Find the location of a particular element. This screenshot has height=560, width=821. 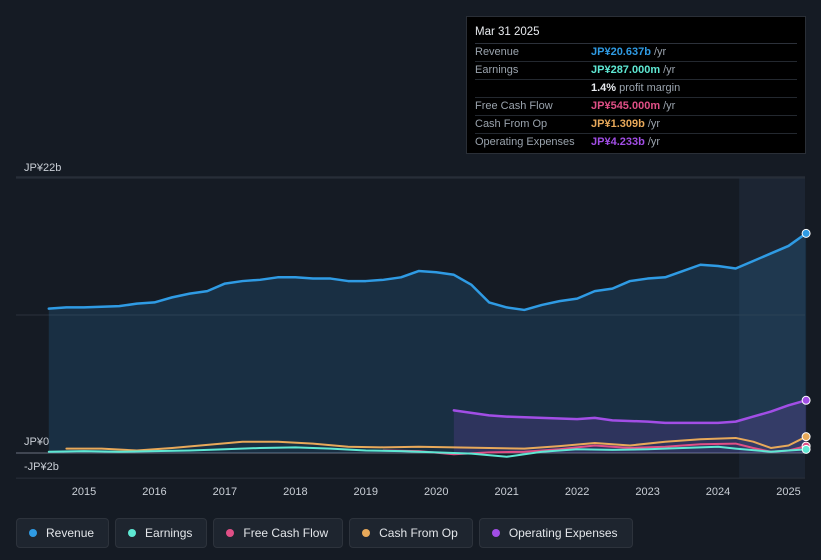

revenue-end-point is located at coordinates (806, 233).